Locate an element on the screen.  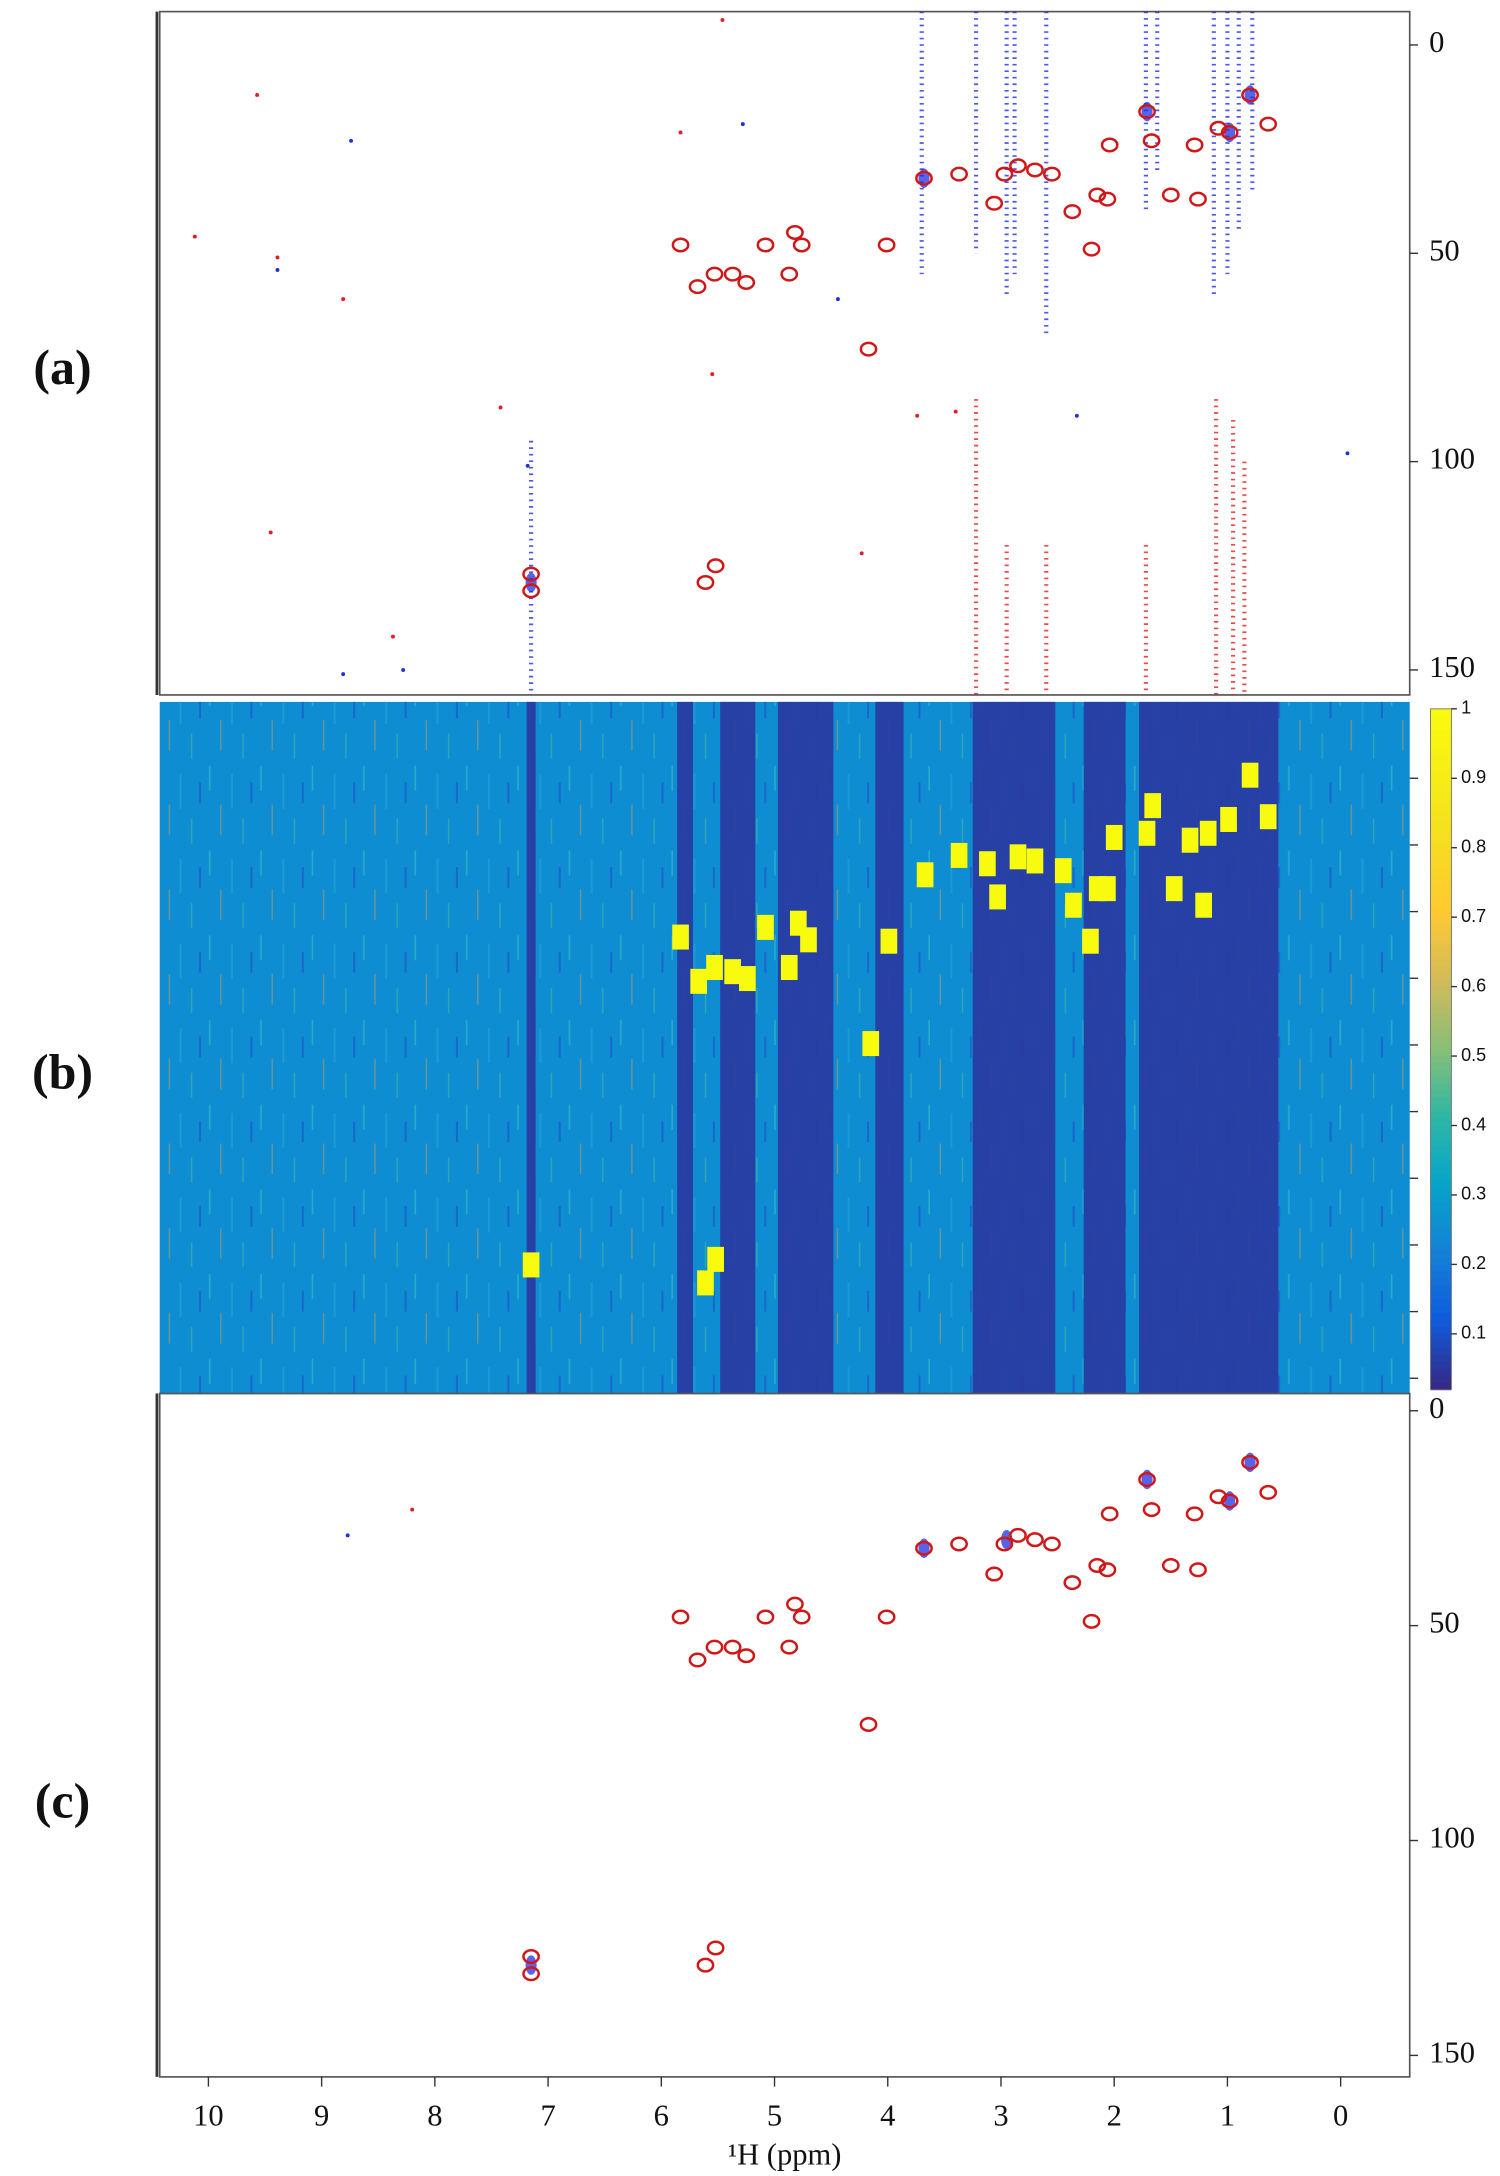
x-axis-label: ¹H (ppm) is located at coordinates (785, 2154).